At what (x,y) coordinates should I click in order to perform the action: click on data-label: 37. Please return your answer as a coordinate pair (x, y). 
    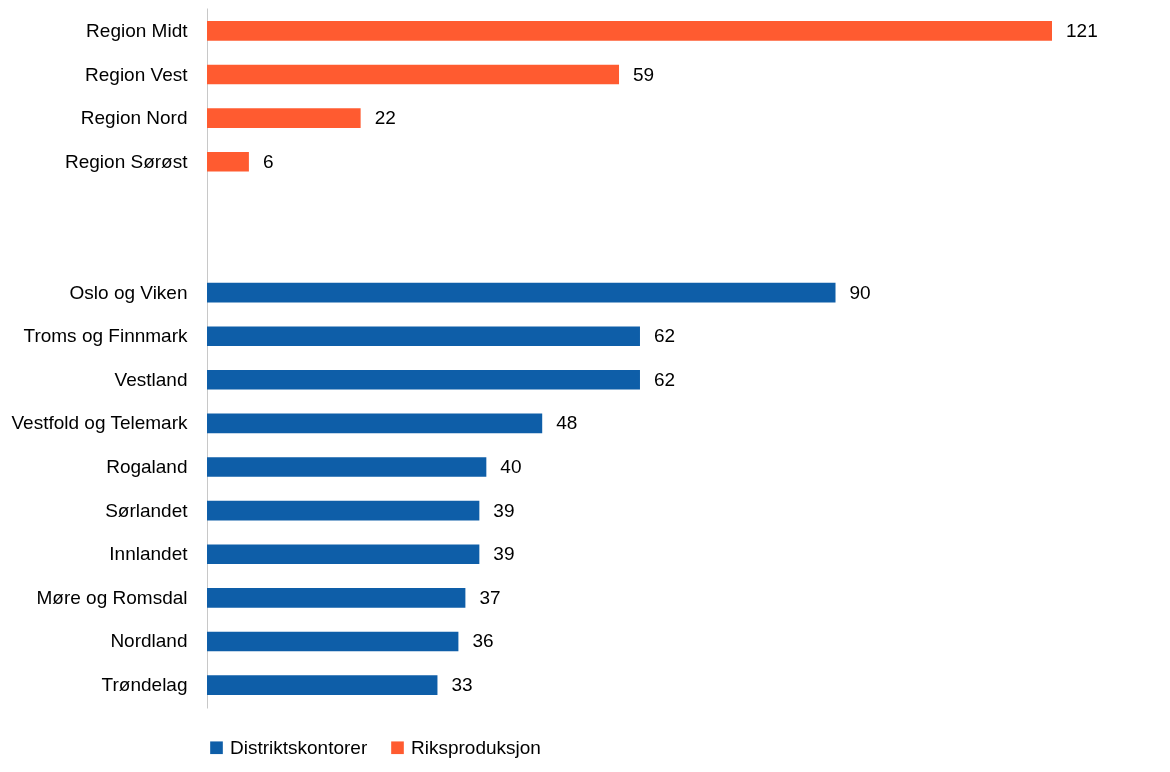
    Looking at the image, I should click on (490, 597).